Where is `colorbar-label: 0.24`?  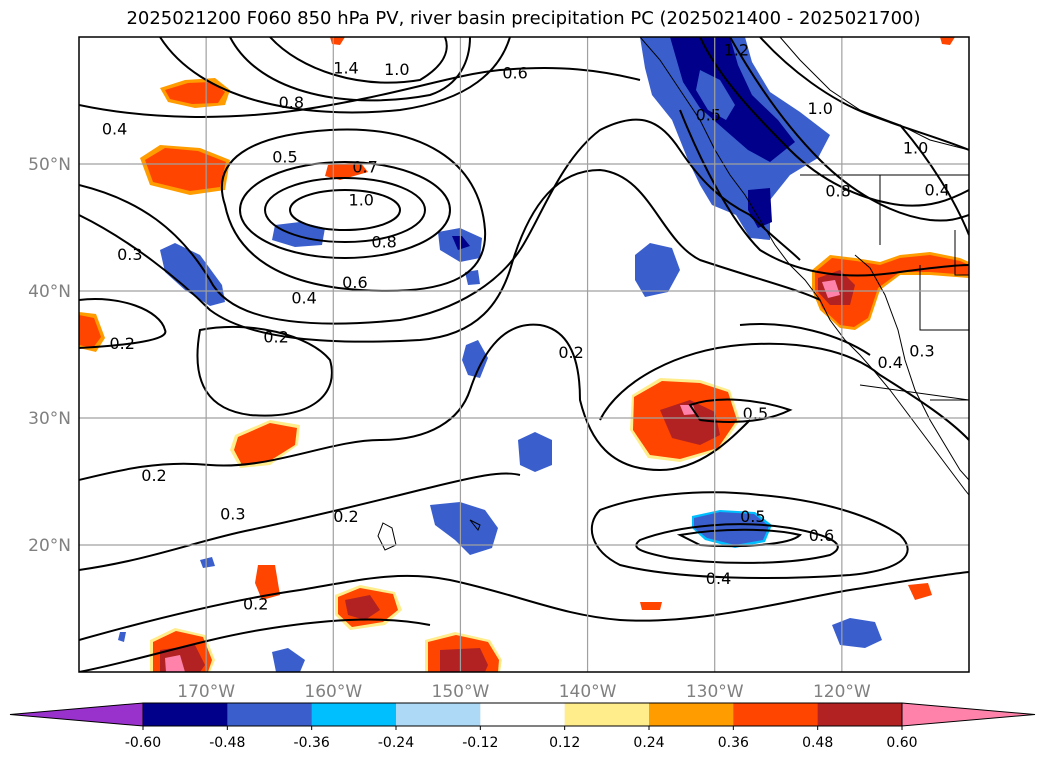 colorbar-label: 0.24 is located at coordinates (648, 743).